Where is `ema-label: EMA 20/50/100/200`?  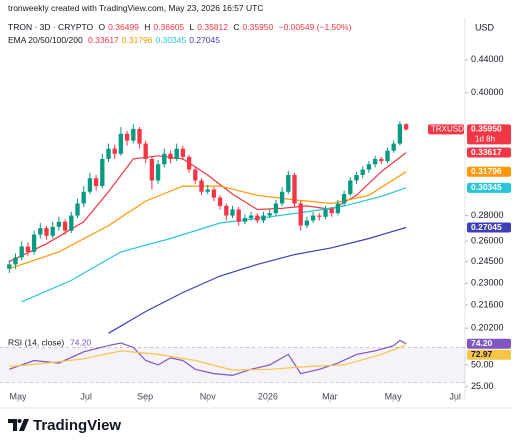 ema-label: EMA 20/50/100/200 is located at coordinates (45, 40).